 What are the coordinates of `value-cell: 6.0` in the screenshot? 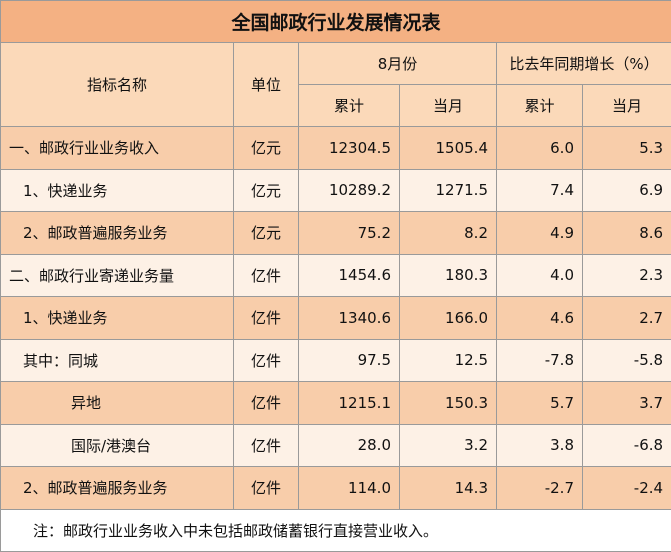 It's located at (540, 148).